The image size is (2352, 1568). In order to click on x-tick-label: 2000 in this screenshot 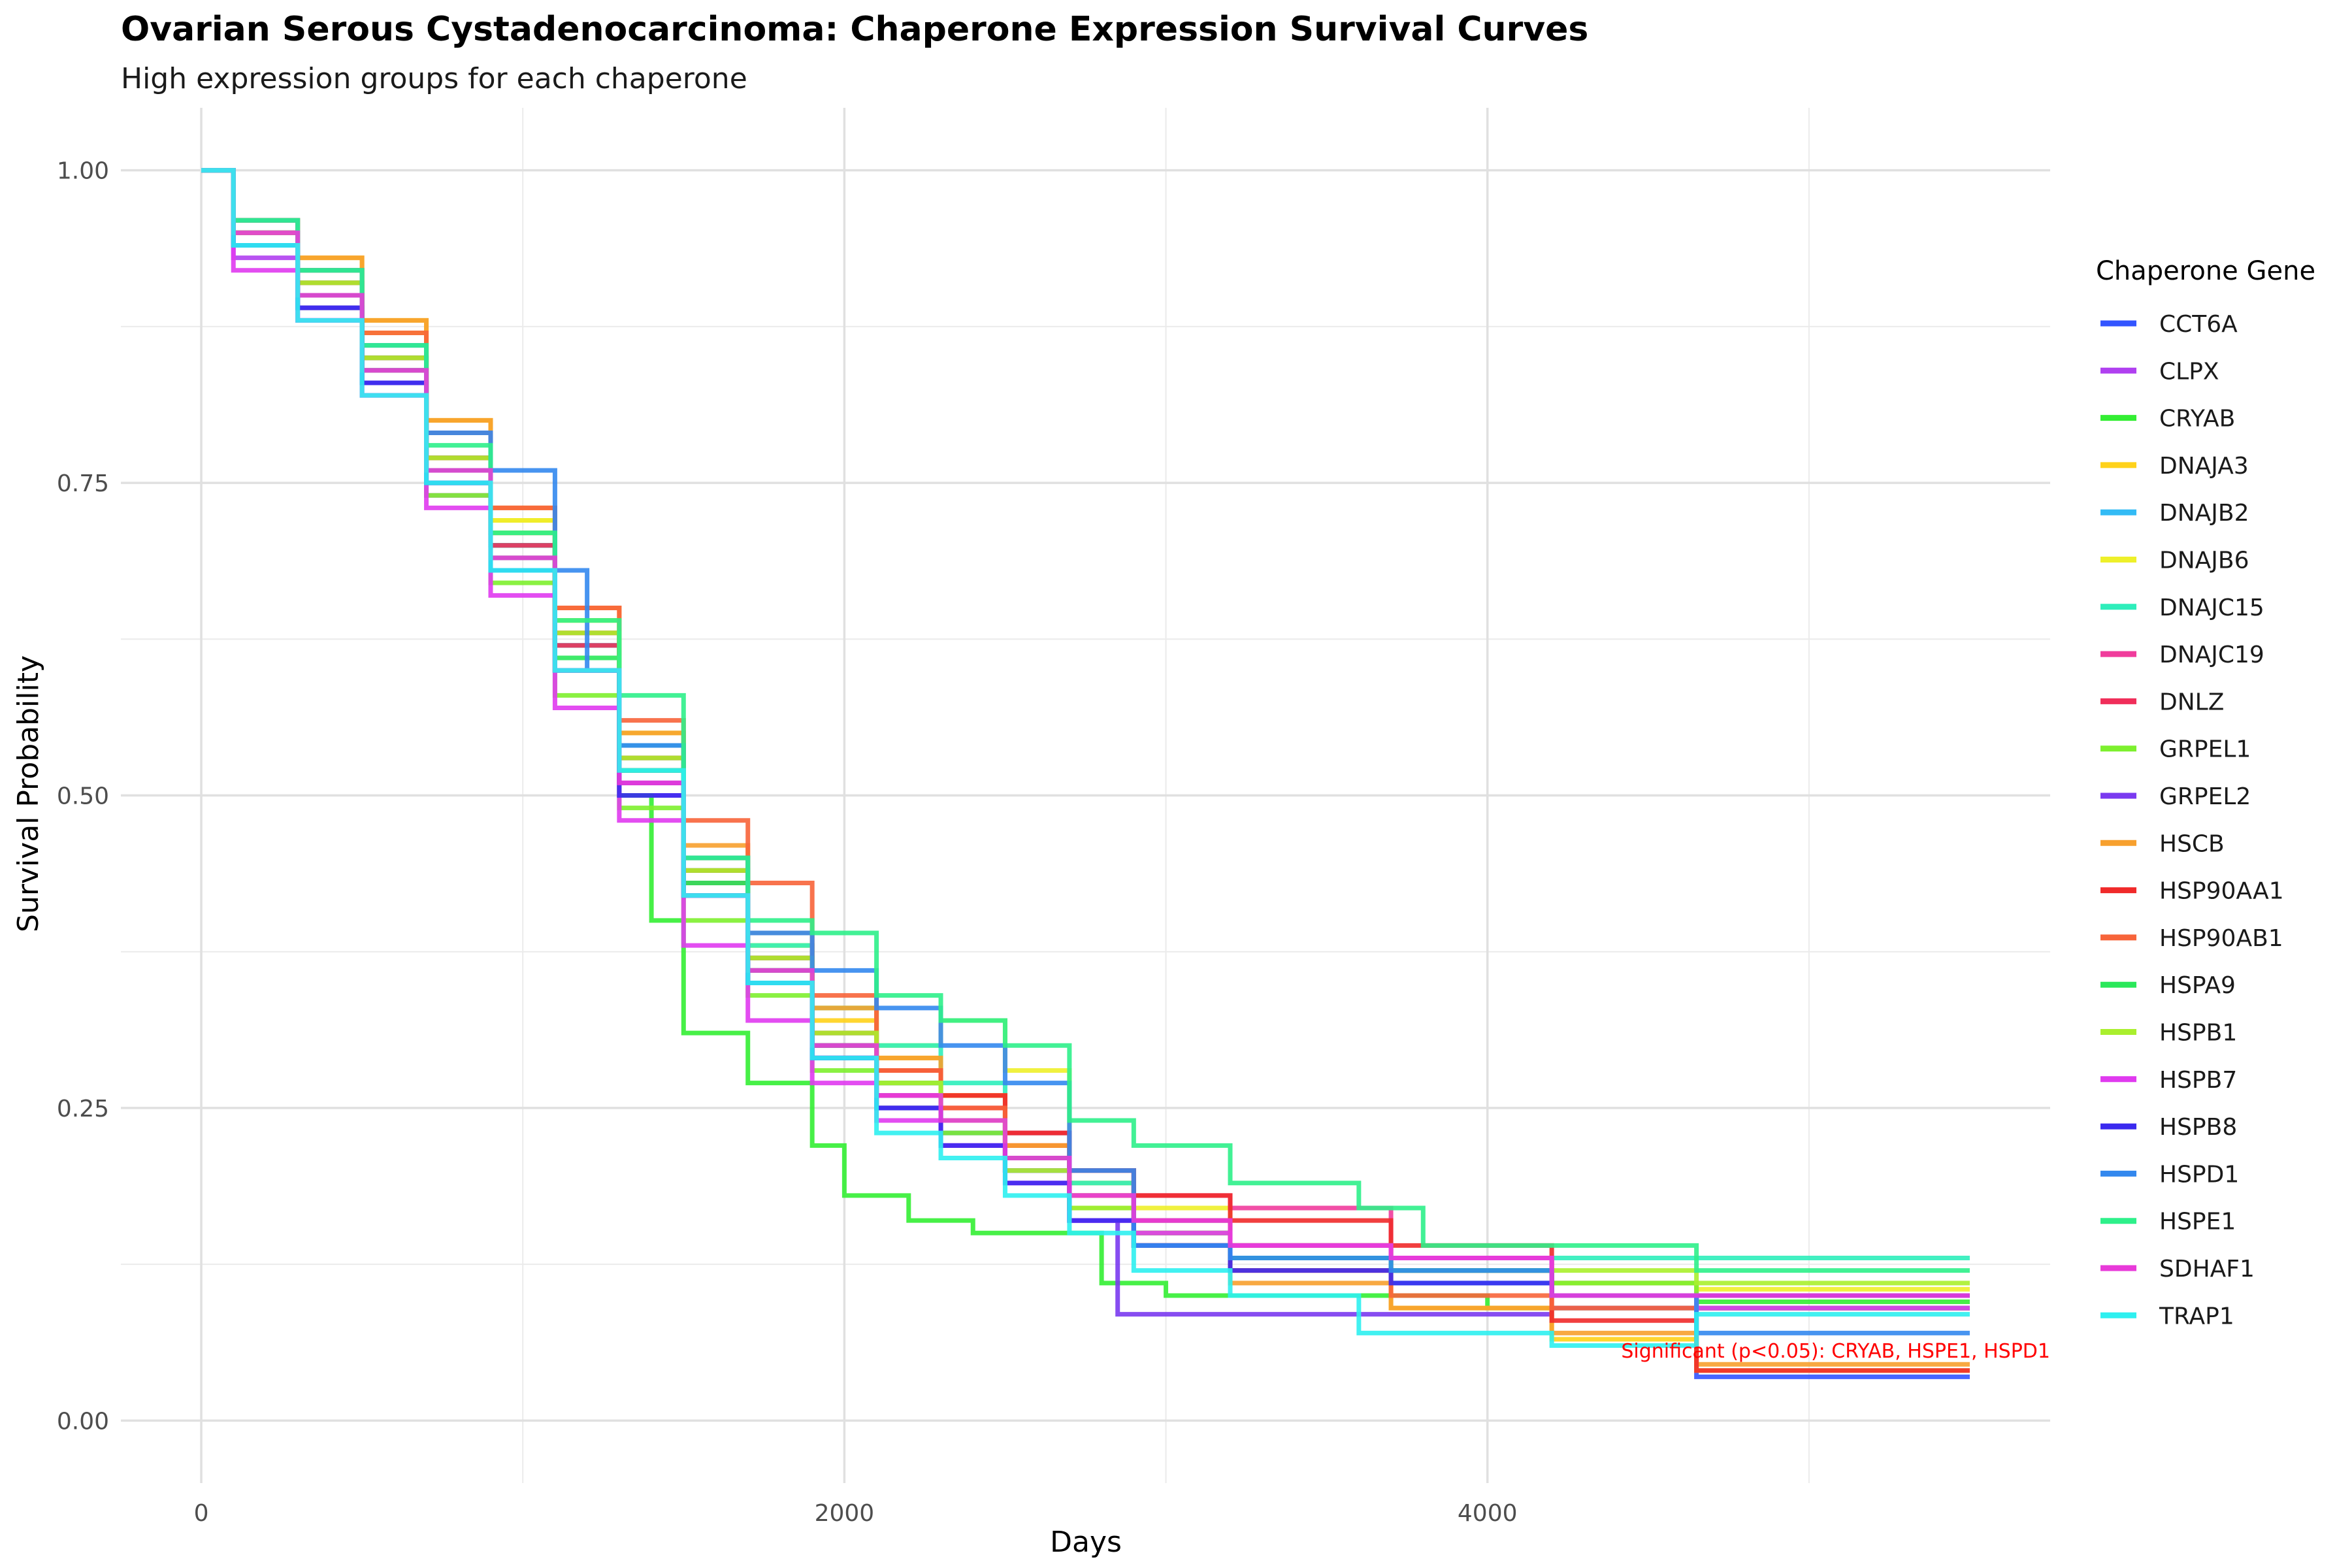, I will do `click(845, 1513)`.